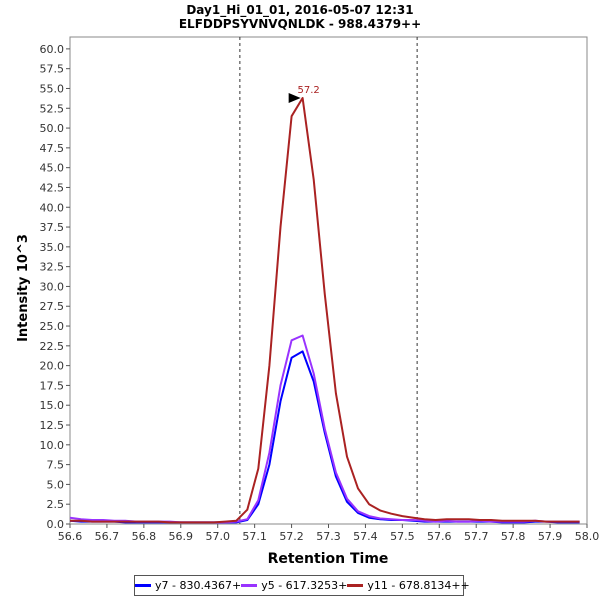  Describe the element at coordinates (52, 187) in the screenshot. I see `y-tick-label: 42.5` at that location.